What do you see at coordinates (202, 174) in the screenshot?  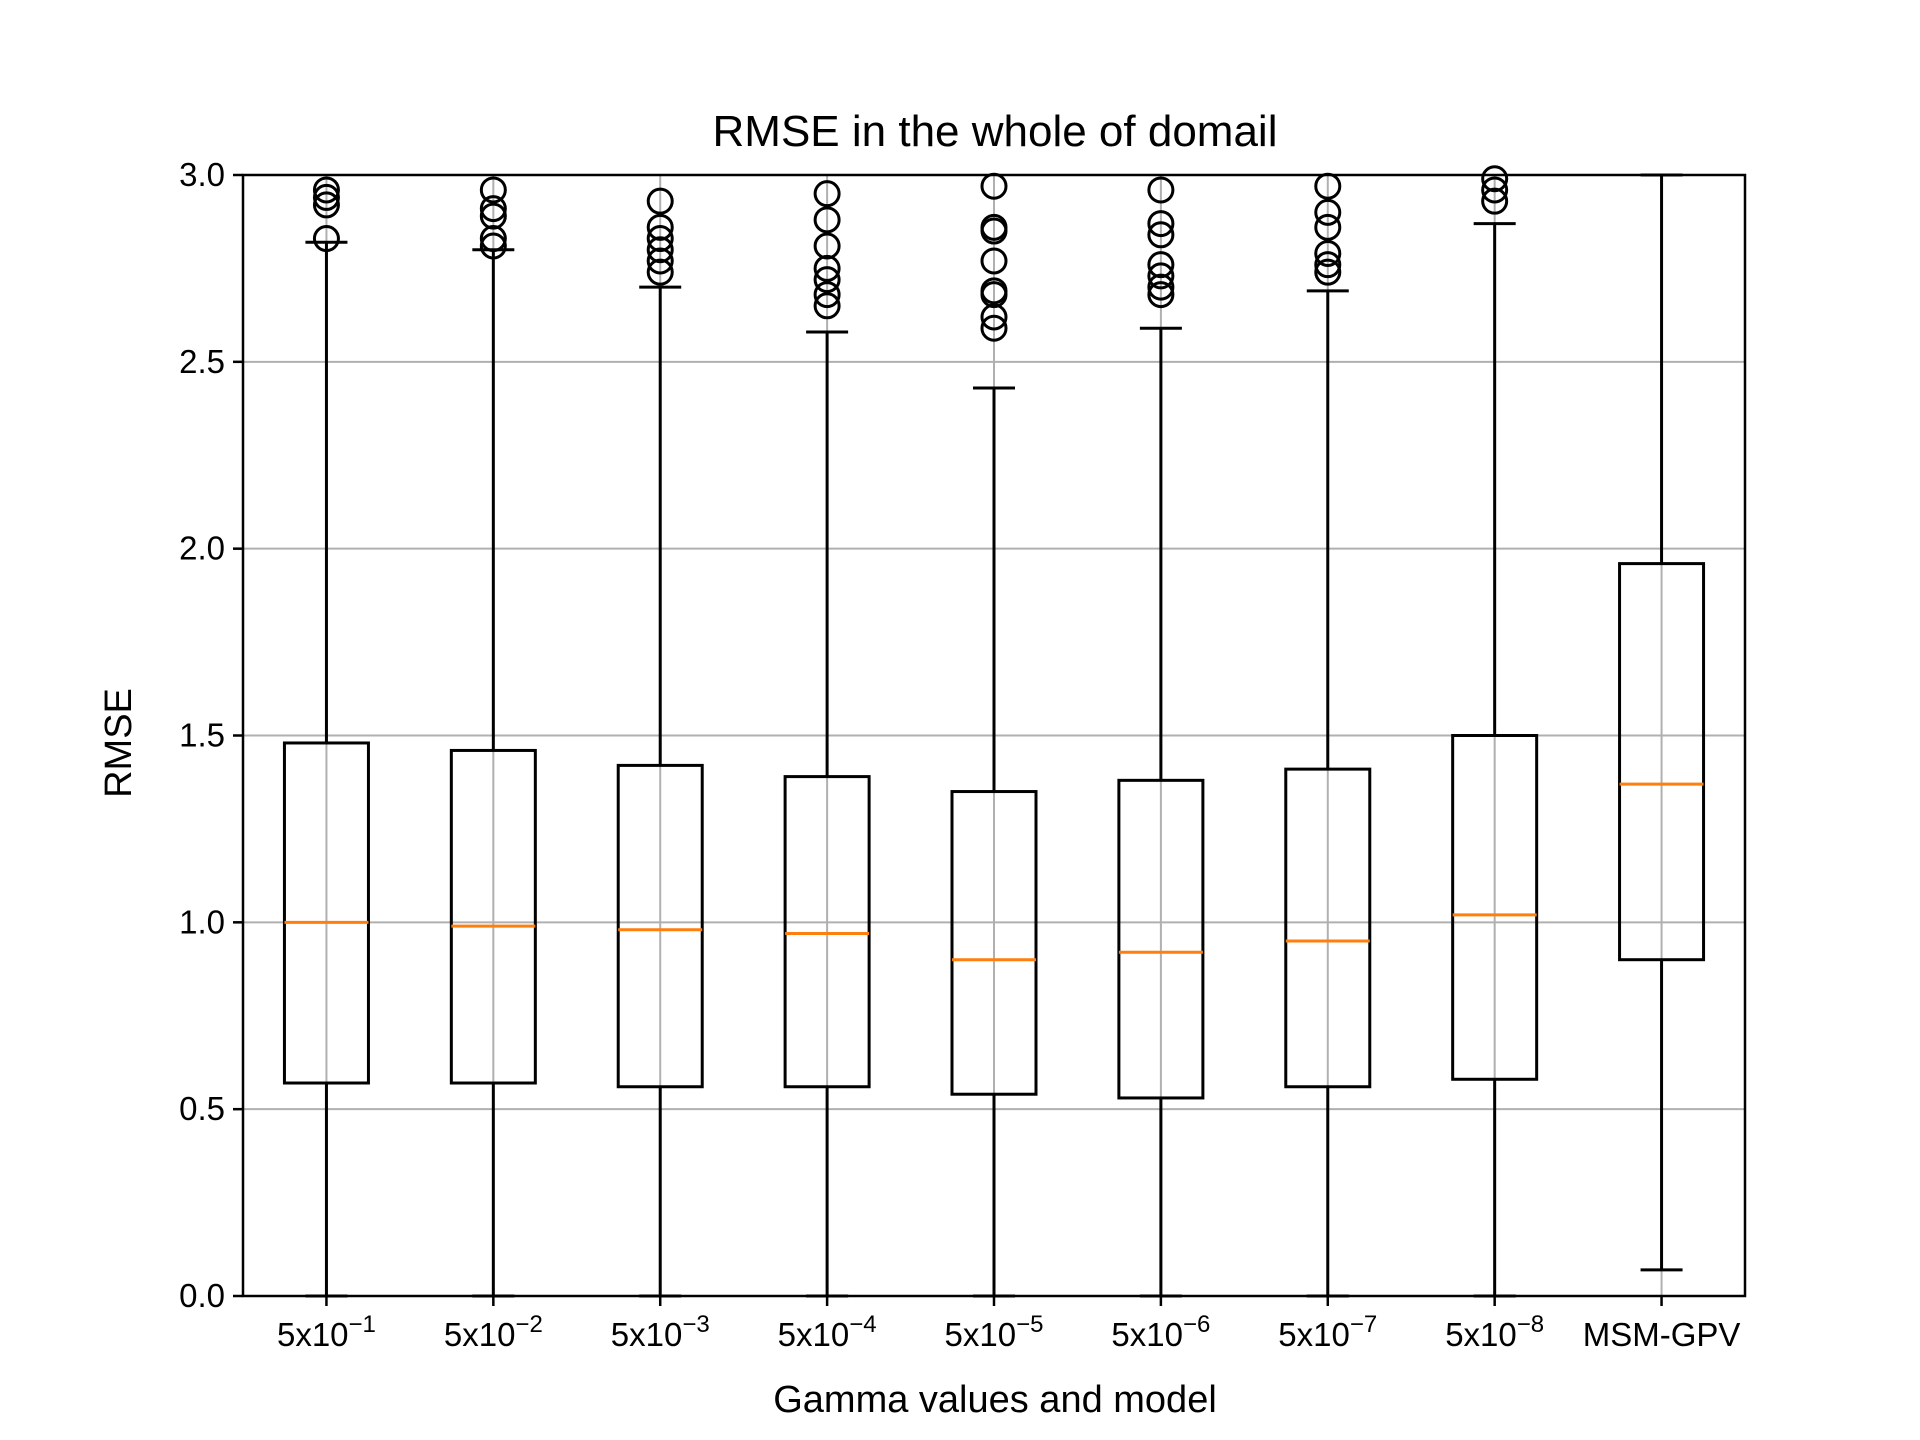 I see `y-tick-label: 3.0` at bounding box center [202, 174].